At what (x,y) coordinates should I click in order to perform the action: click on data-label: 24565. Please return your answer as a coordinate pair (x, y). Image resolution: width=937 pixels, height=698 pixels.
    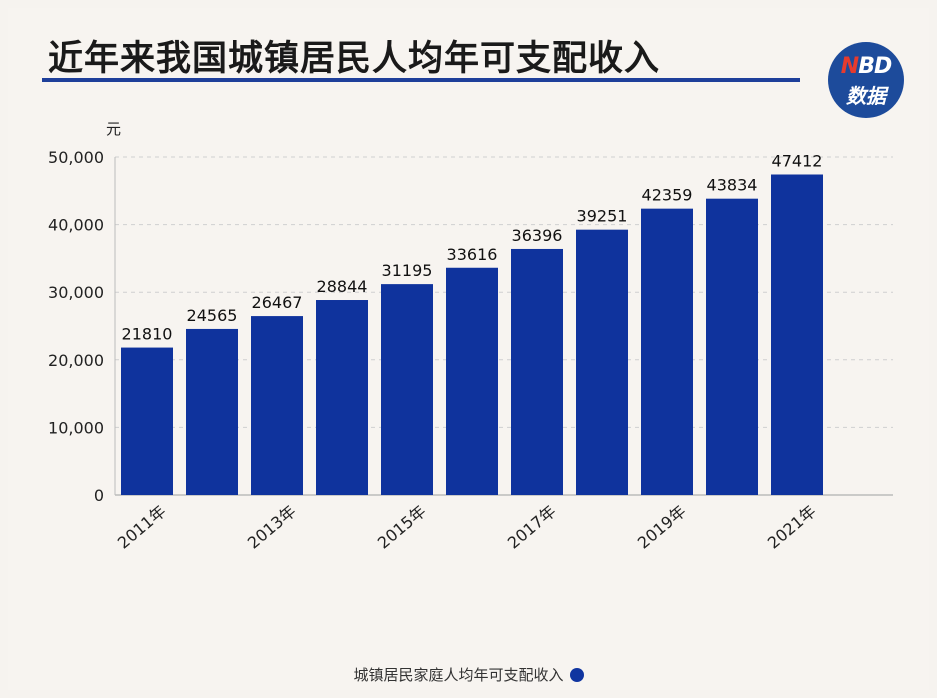
    Looking at the image, I should click on (212, 315).